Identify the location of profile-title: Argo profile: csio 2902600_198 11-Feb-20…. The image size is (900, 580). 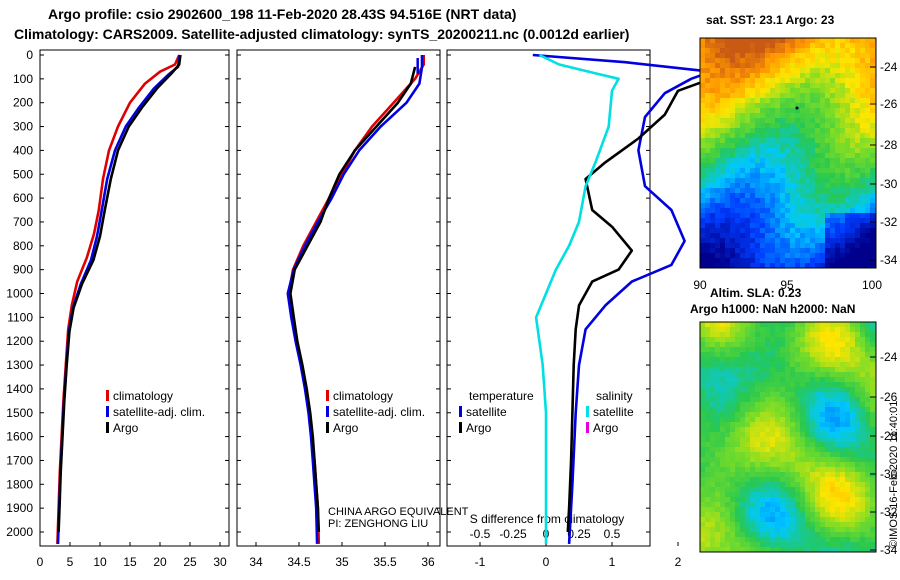
(282, 14).